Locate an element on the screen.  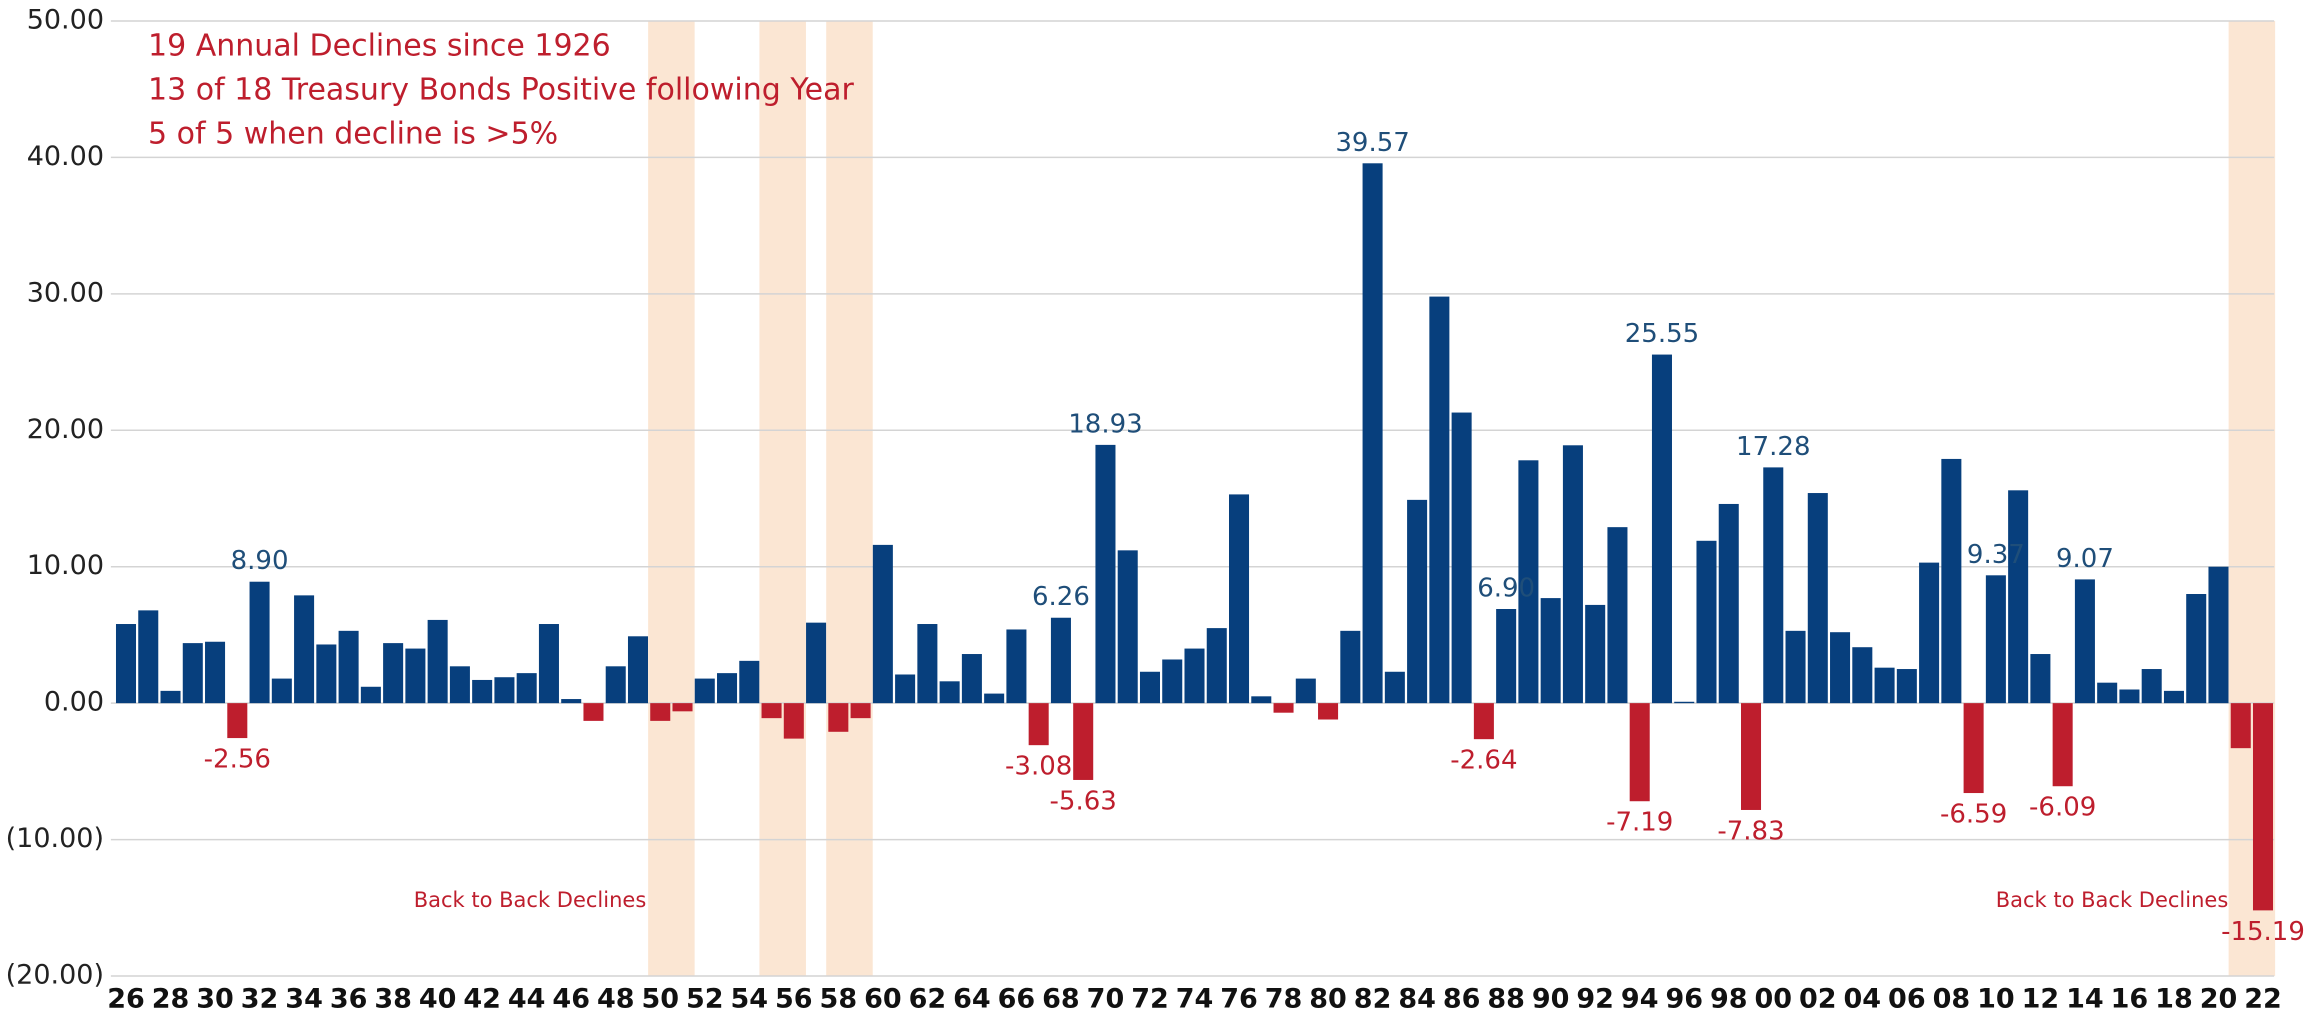
x-tick-label: 50 is located at coordinates (660, 999).